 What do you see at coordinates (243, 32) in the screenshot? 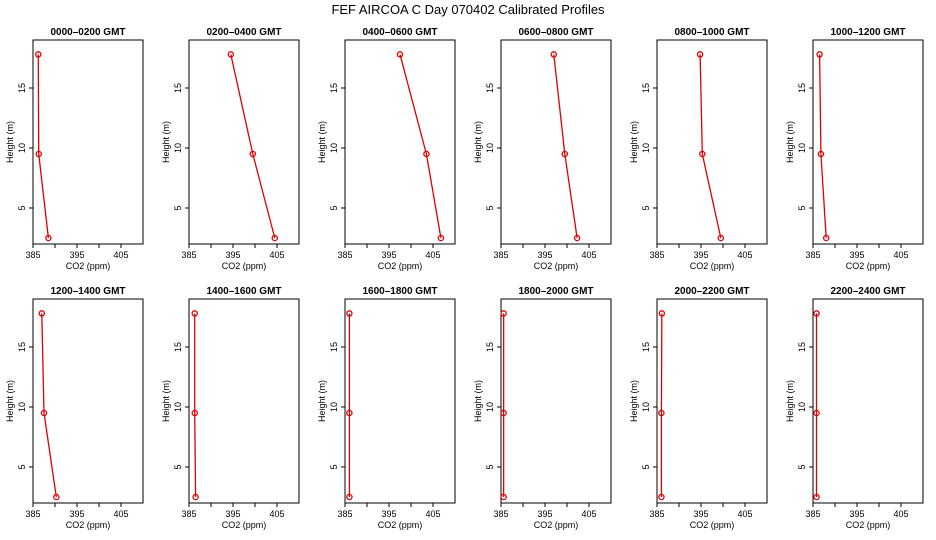
I see `panel-title: 0200–0400 GMT` at bounding box center [243, 32].